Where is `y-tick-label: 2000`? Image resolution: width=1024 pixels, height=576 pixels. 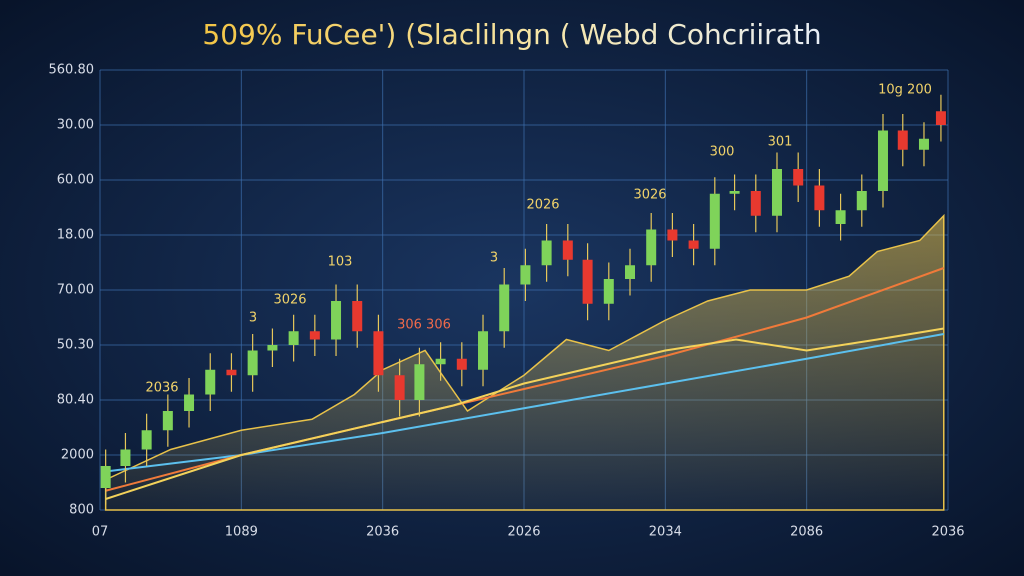 y-tick-label: 2000 is located at coordinates (77, 455).